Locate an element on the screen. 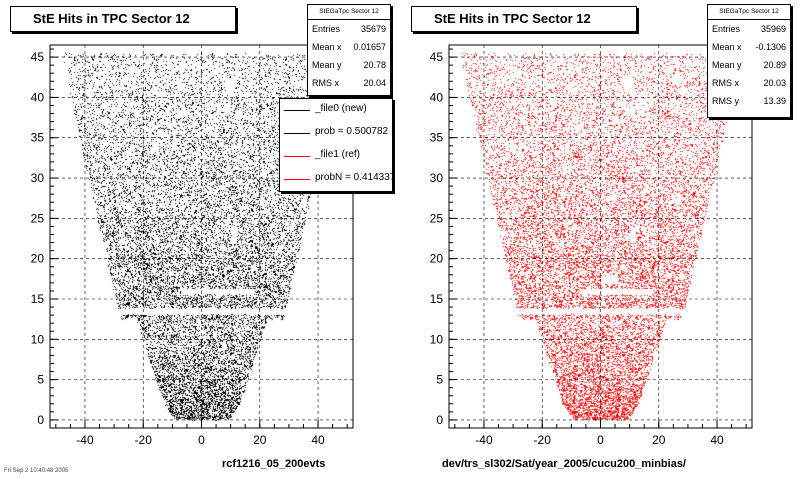 Image resolution: width=800 pixels, height=480 pixels. right-plot-title: StE Hits in TPC Sector 12 is located at coordinates (524, 19).